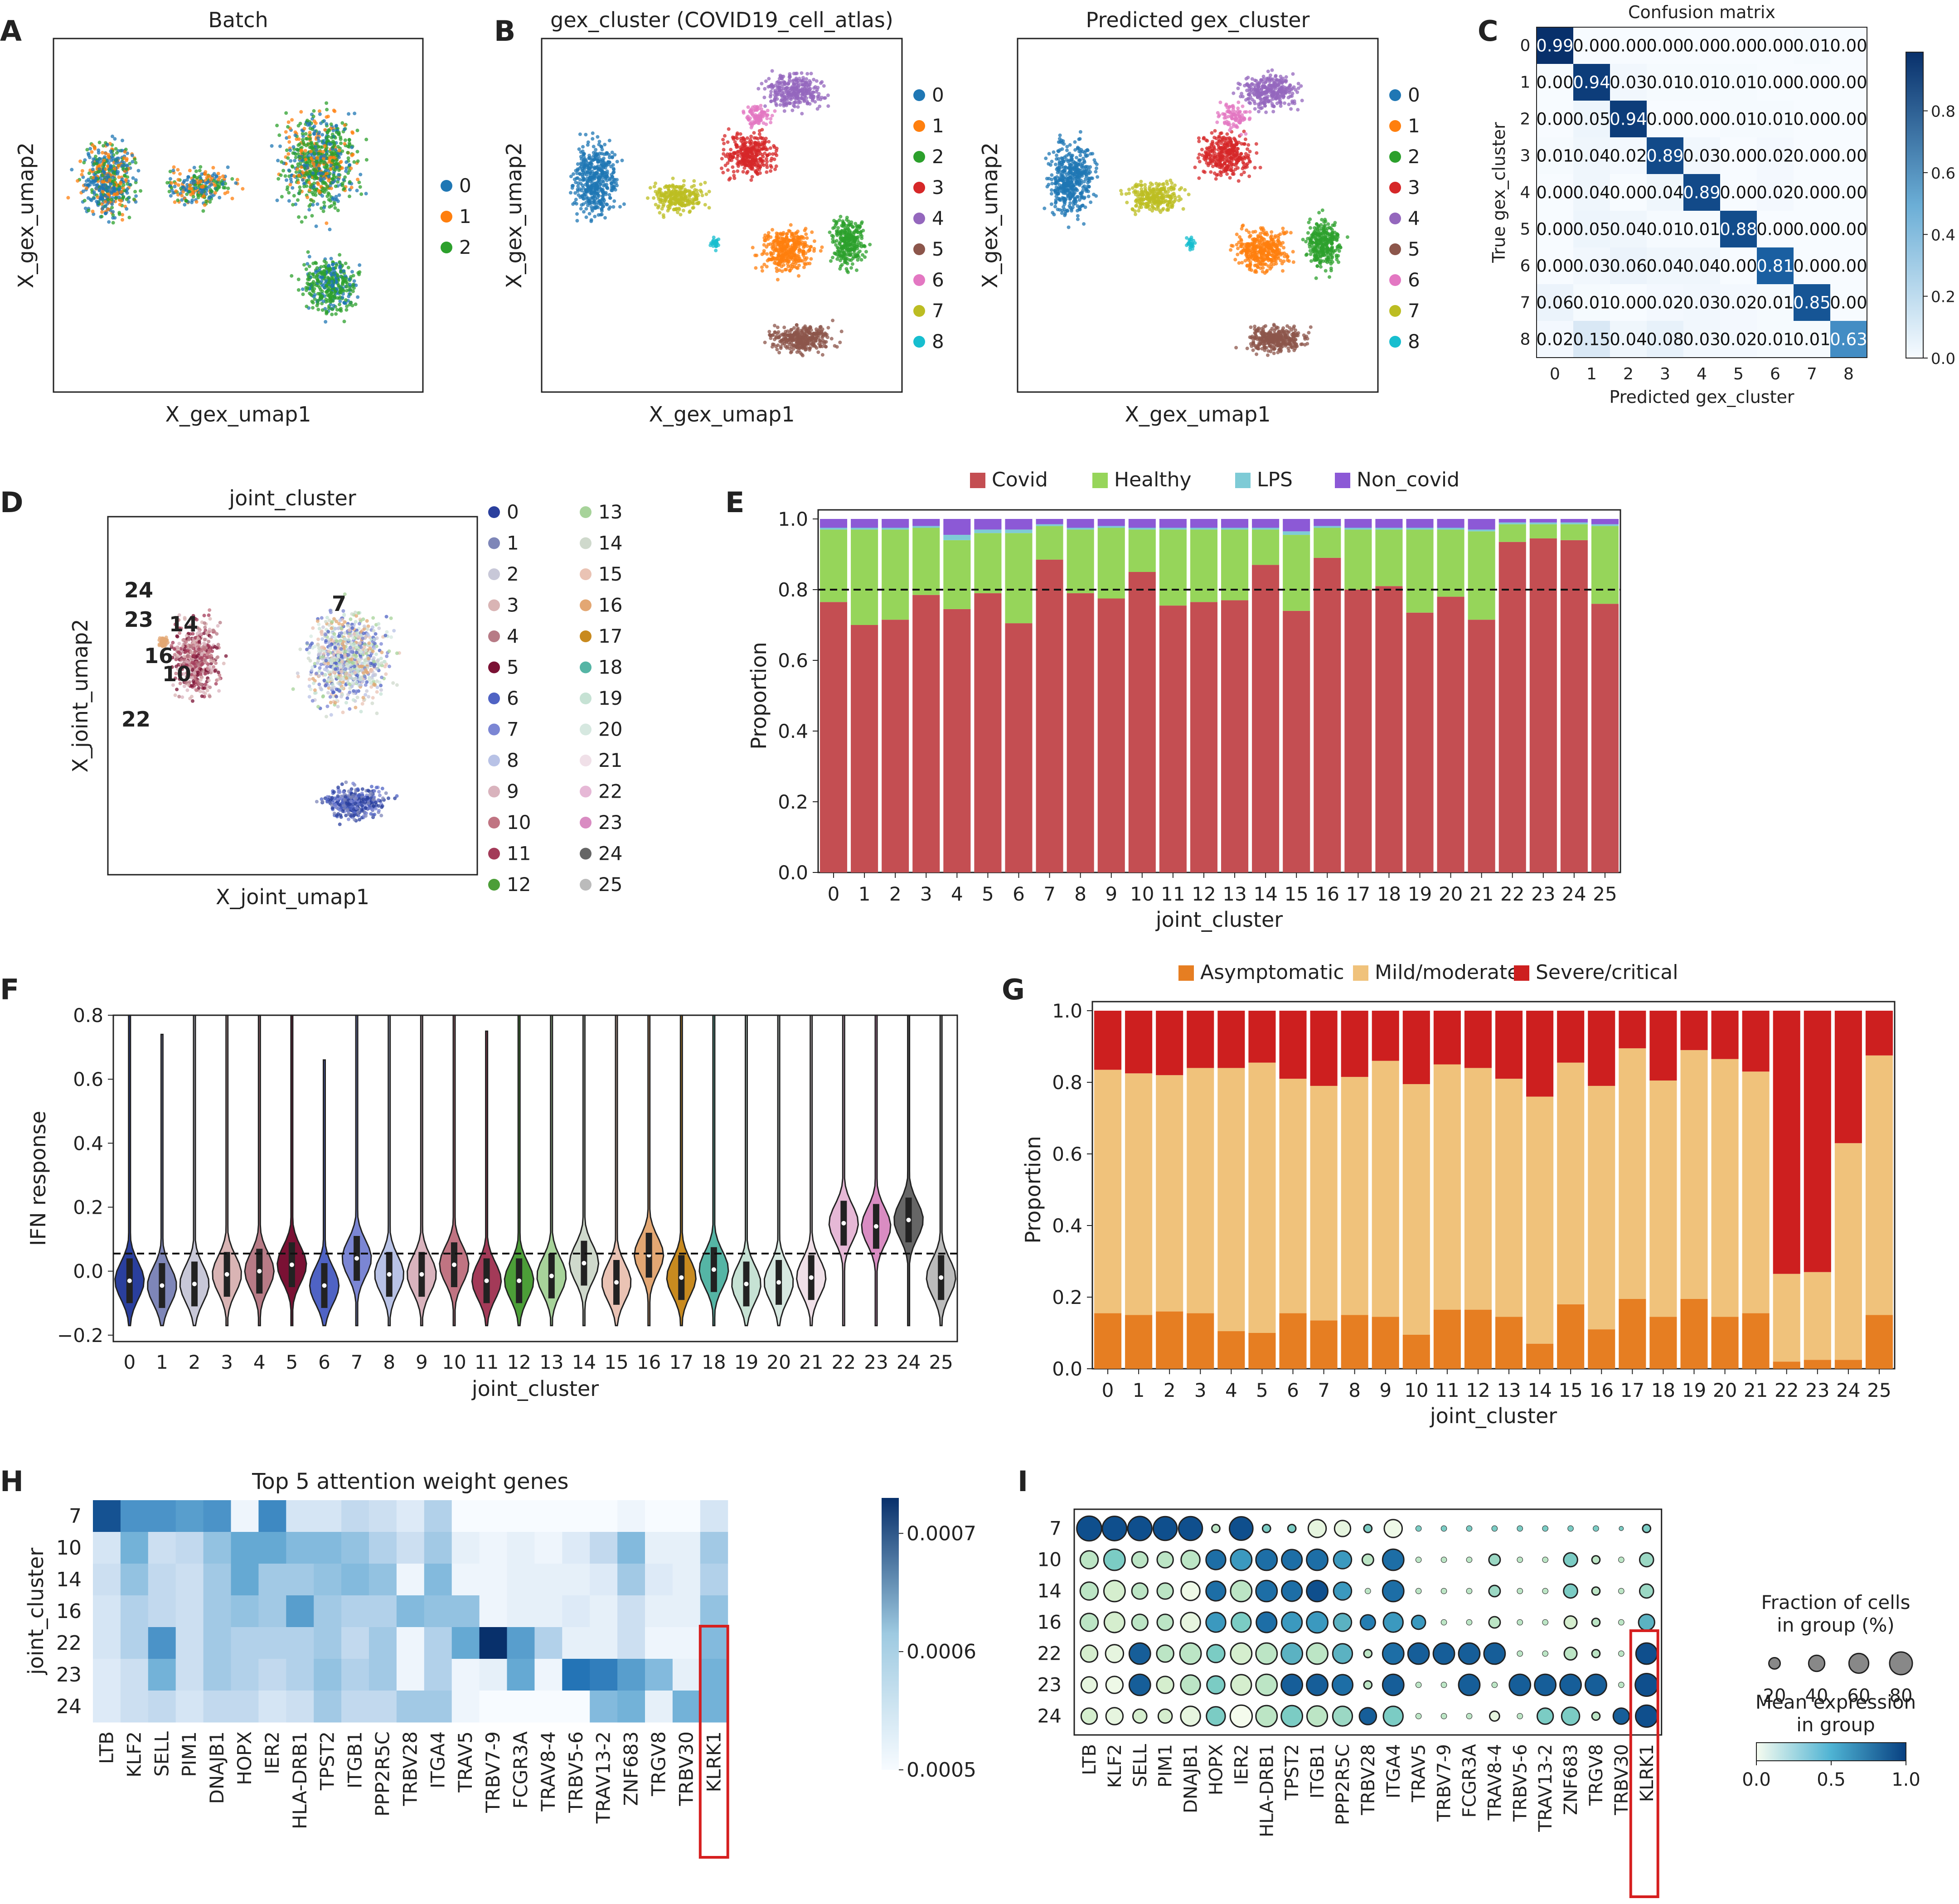 This screenshot has height=1904, width=1959. I want to click on legend-label: 1, so click(938, 126).